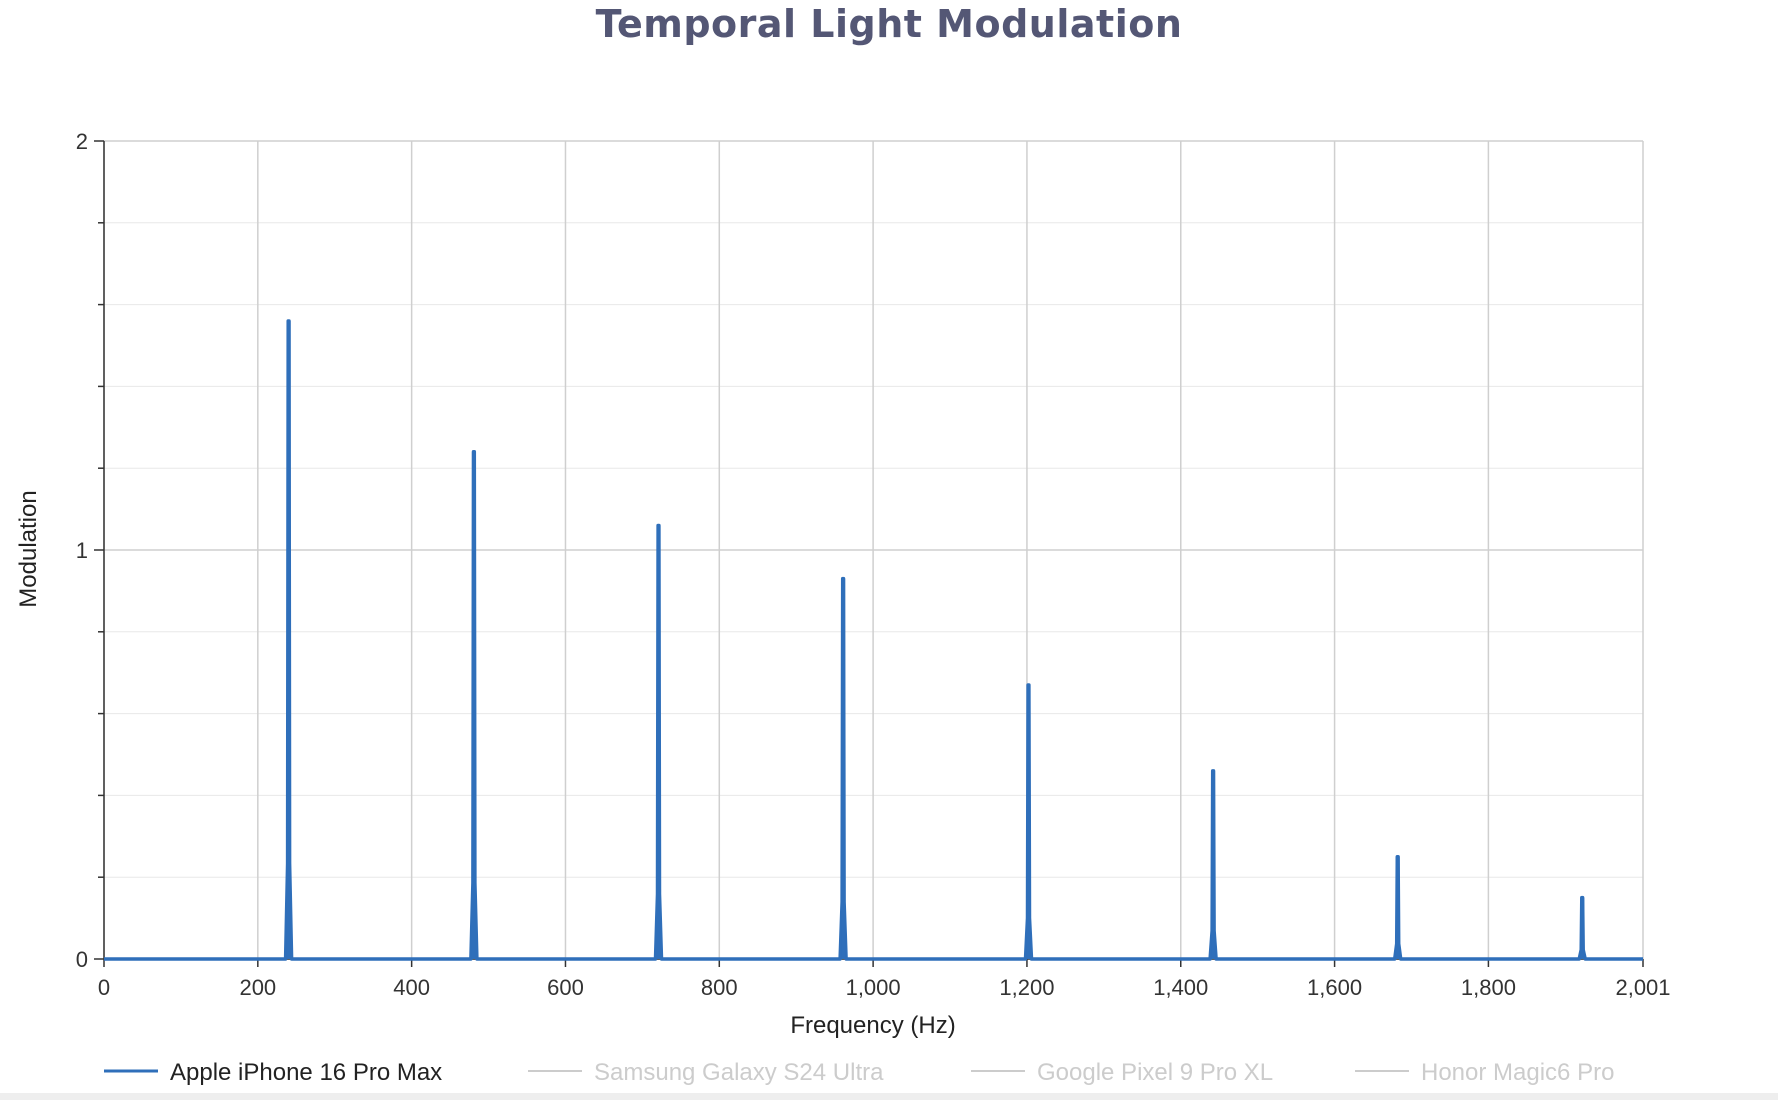 The height and width of the screenshot is (1100, 1778). What do you see at coordinates (1180, 987) in the screenshot?
I see `x-tick-label: 1,400` at bounding box center [1180, 987].